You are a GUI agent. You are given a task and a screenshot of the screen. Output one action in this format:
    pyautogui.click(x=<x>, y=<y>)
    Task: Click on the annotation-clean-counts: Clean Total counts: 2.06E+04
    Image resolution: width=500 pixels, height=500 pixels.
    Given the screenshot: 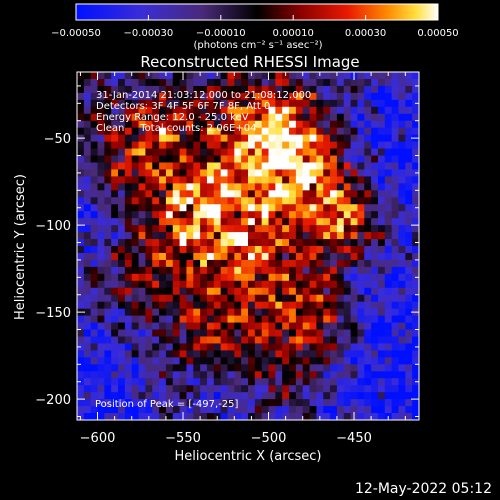 What is the action you would take?
    pyautogui.click(x=176, y=128)
    